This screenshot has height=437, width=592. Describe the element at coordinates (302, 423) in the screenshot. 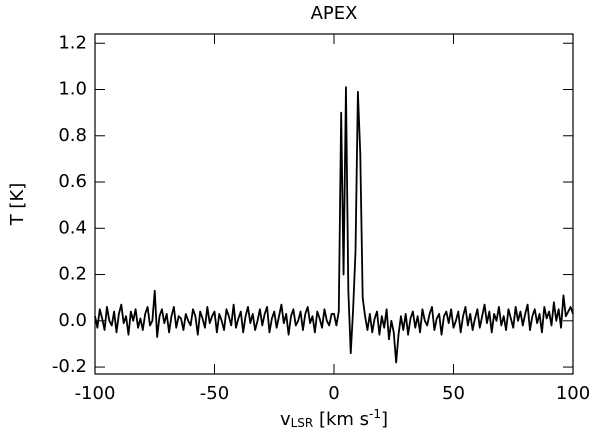

I see `x-label-part: LSR` at that location.